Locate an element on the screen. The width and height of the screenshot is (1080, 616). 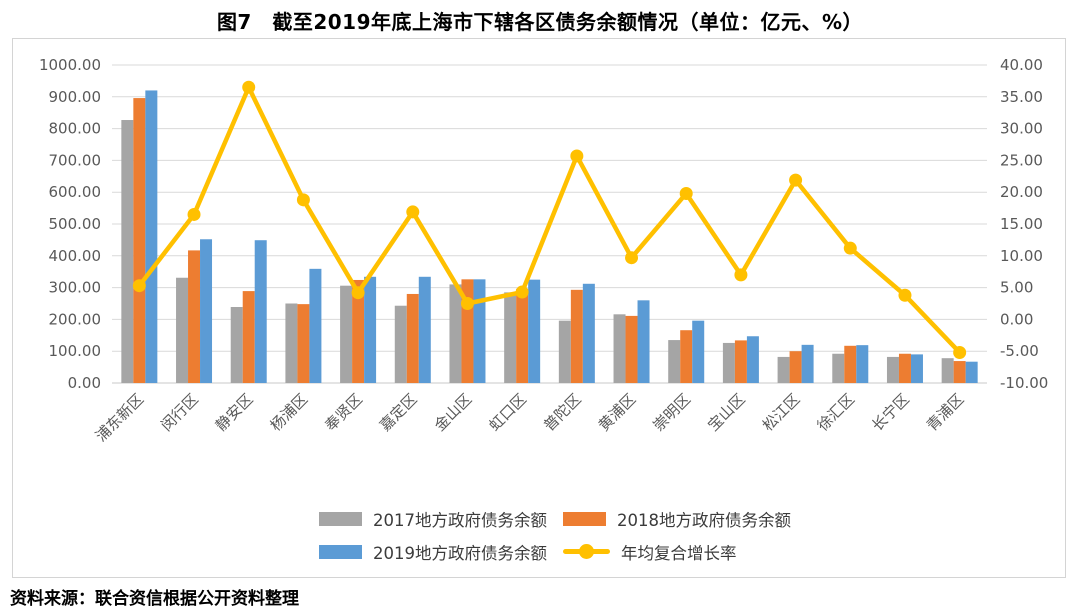
legend-item-cagr: 年均复合增长率 is located at coordinates (677, 552).